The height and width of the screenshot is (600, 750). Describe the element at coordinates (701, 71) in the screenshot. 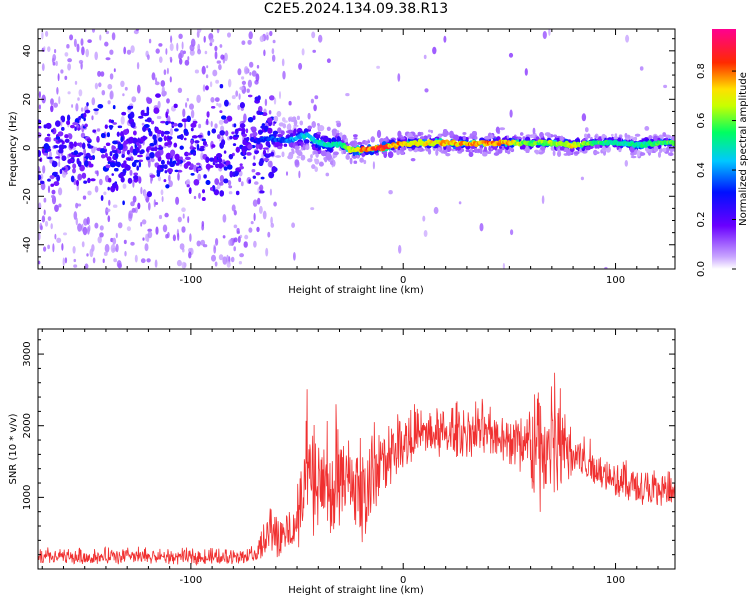

I see `colorbar-tick-label: 0.8` at that location.